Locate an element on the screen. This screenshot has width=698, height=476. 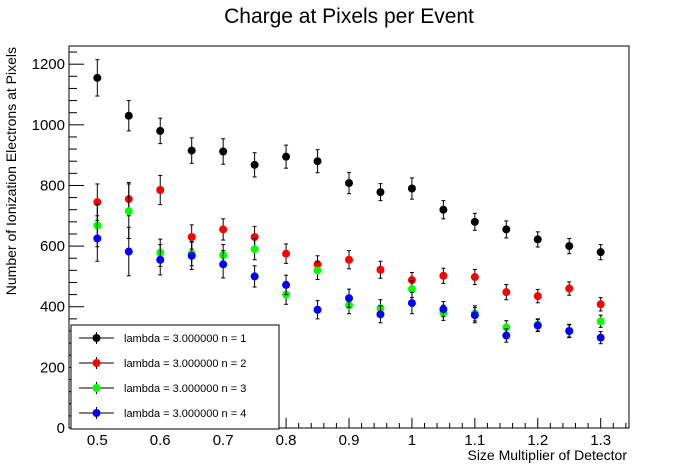
y-tick-label: 1200 is located at coordinates (48, 64).